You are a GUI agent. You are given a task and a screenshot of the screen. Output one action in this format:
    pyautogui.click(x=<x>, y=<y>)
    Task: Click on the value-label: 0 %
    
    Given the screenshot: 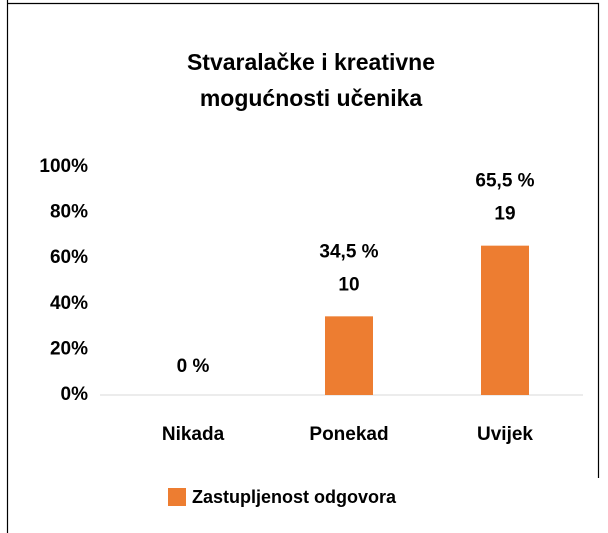 What is the action you would take?
    pyautogui.click(x=193, y=366)
    